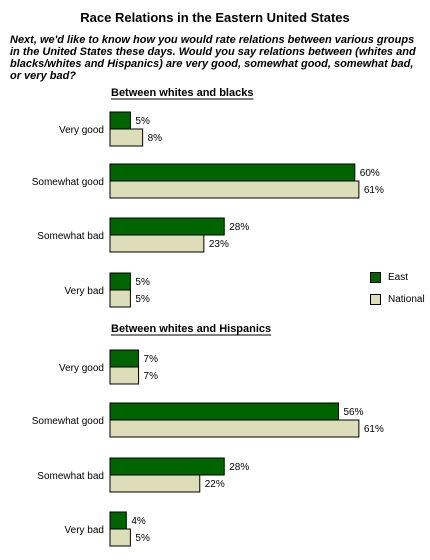 This screenshot has height=560, width=430. I want to click on group-1-bar-east-very-good, so click(120, 120).